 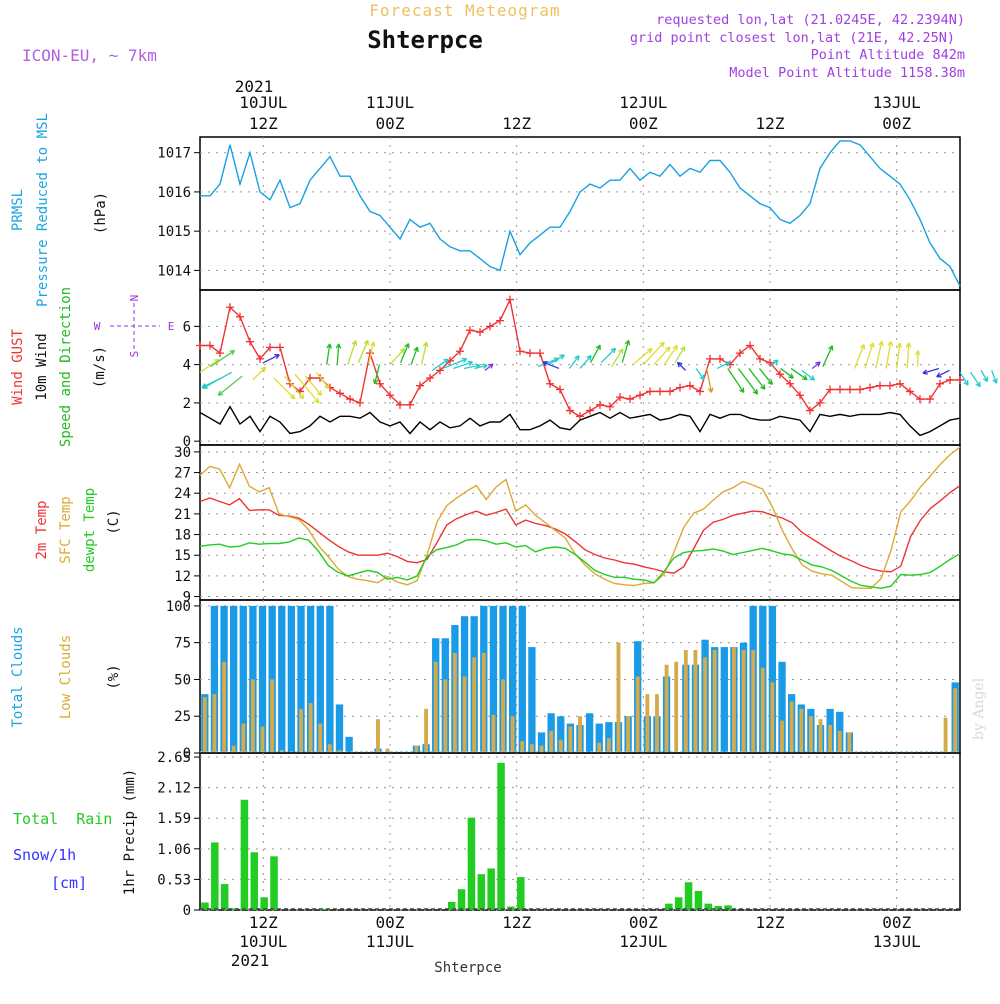 I want to click on compass-n: N, so click(x=134, y=298).